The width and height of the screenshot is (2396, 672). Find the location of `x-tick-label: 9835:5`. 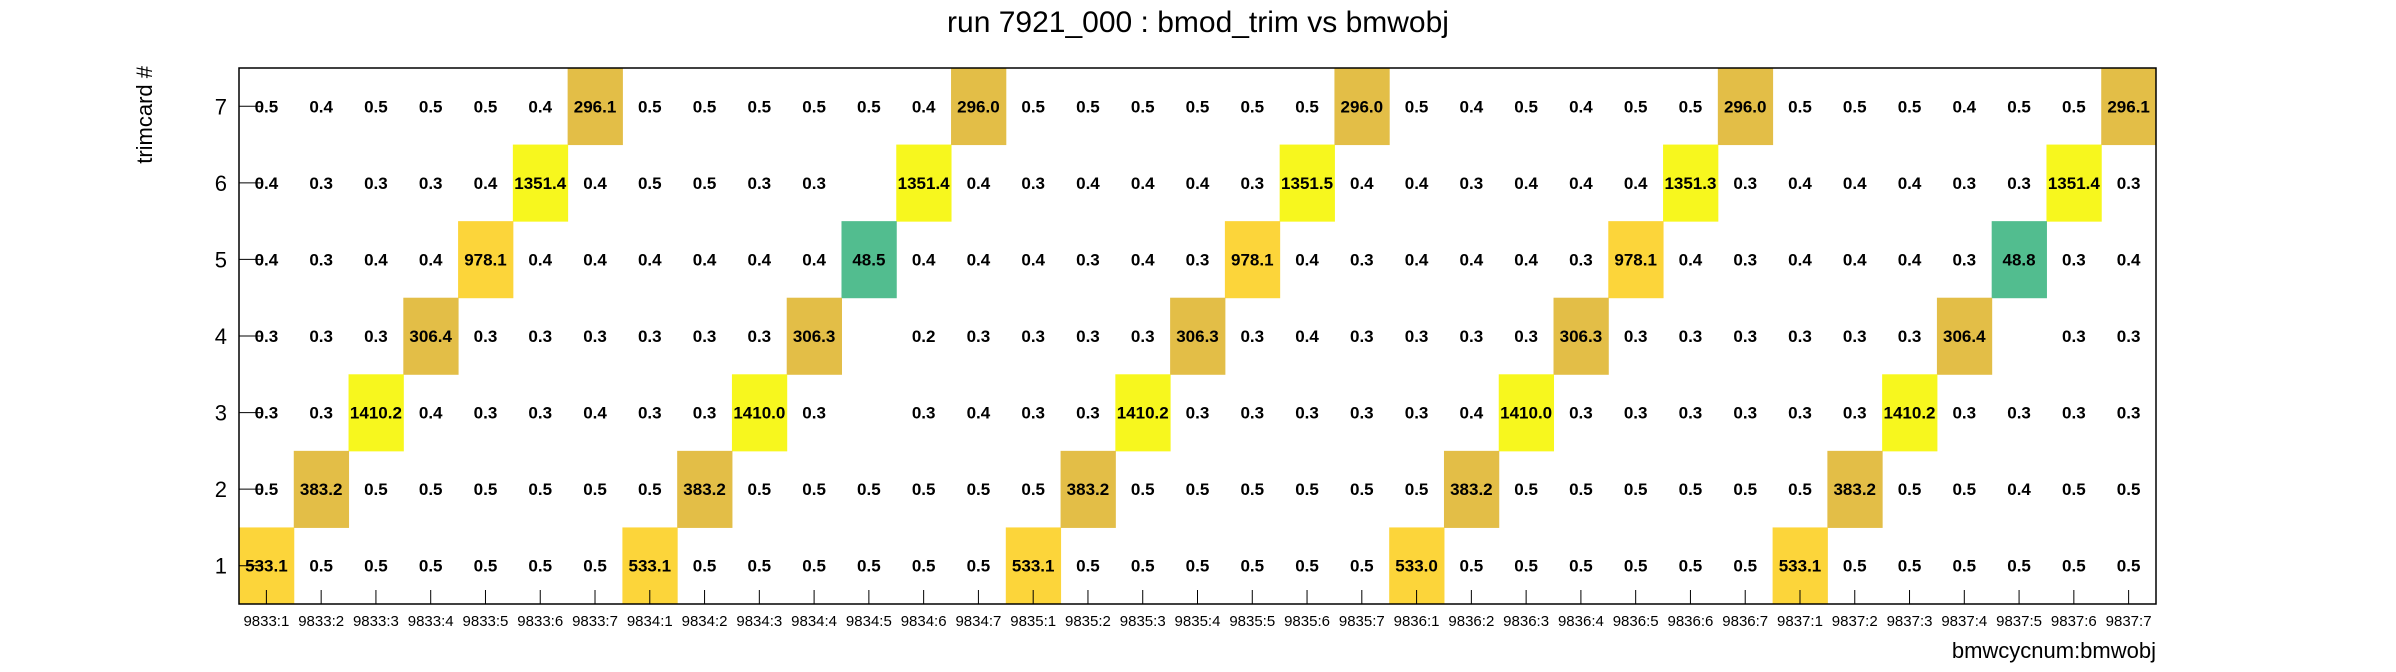

x-tick-label: 9835:5 is located at coordinates (1252, 621).